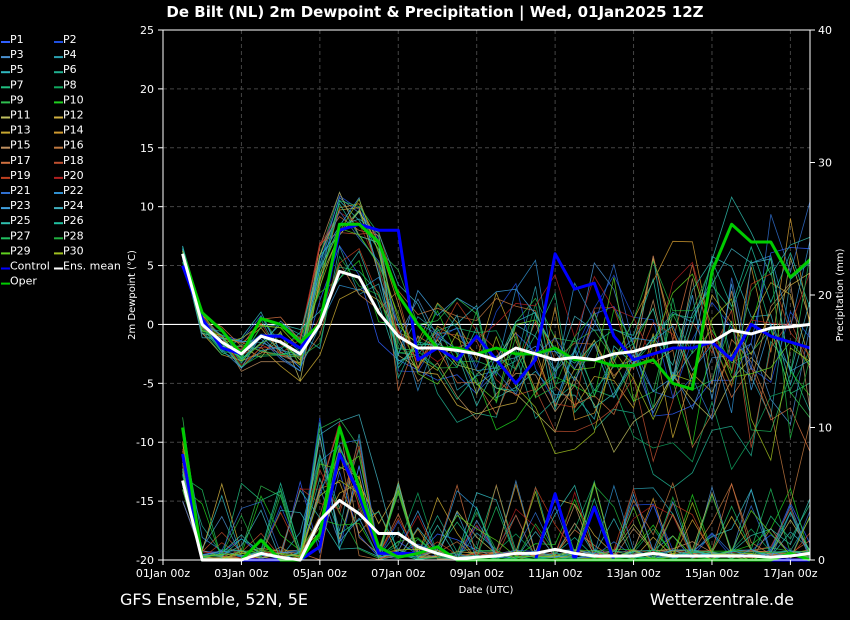 This screenshot has height=620, width=850. Describe the element at coordinates (73, 160) in the screenshot. I see `legend-entry: P18` at that location.